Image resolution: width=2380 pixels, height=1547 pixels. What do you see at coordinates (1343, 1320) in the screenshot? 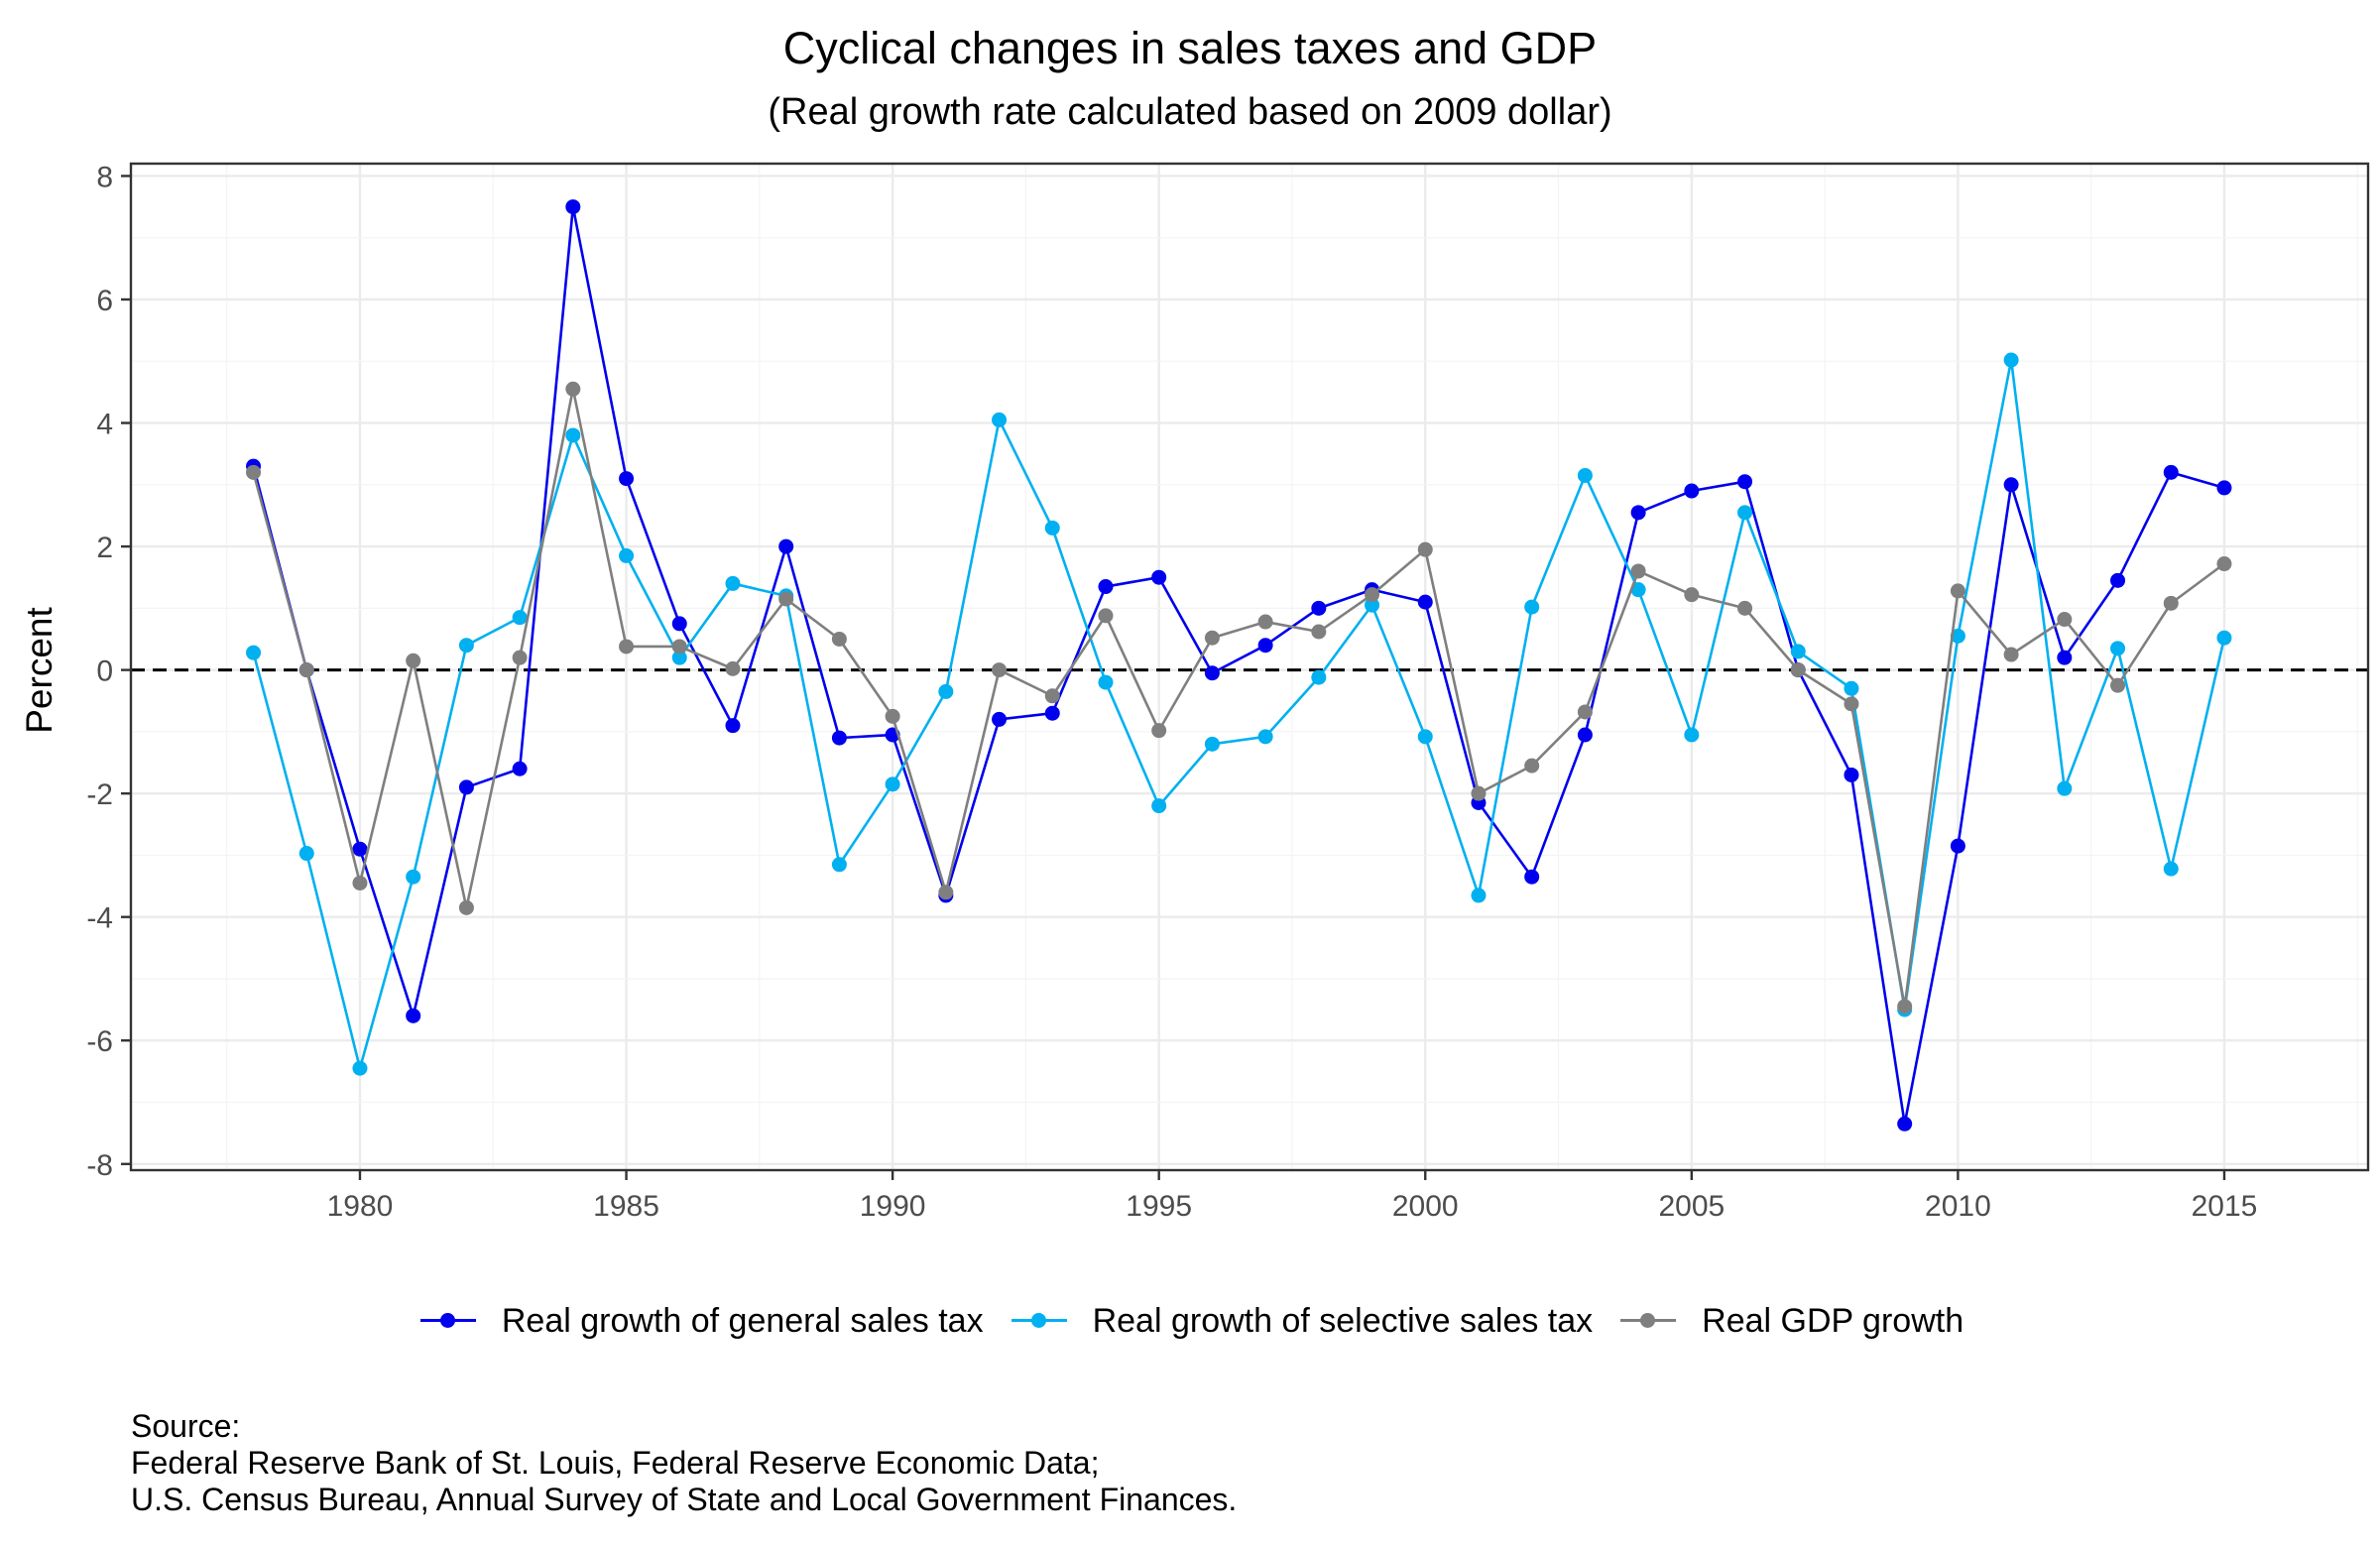
I see `legend-label-selective-sales-tax: Real growth of selective sales tax` at bounding box center [1343, 1320].